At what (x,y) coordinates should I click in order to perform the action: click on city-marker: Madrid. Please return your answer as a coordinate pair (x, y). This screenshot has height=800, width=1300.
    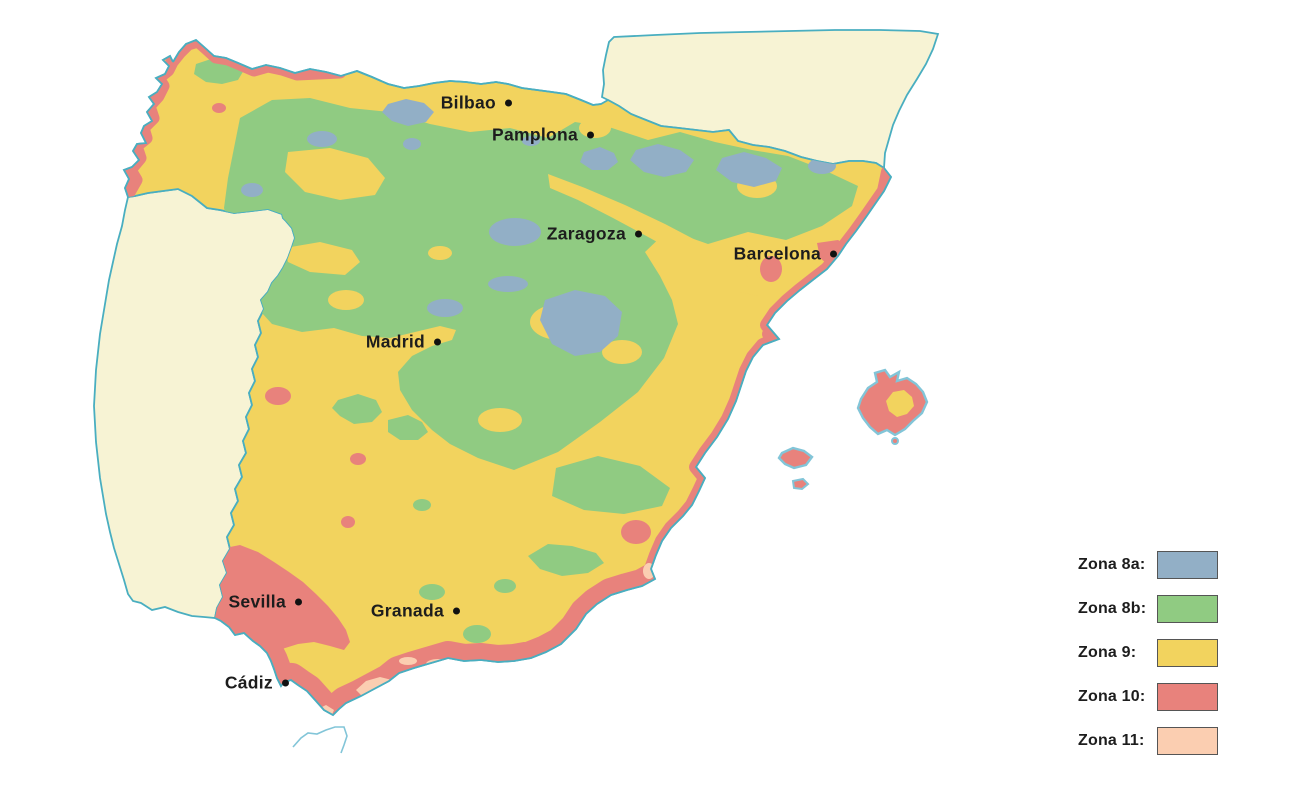
    Looking at the image, I should click on (403, 342).